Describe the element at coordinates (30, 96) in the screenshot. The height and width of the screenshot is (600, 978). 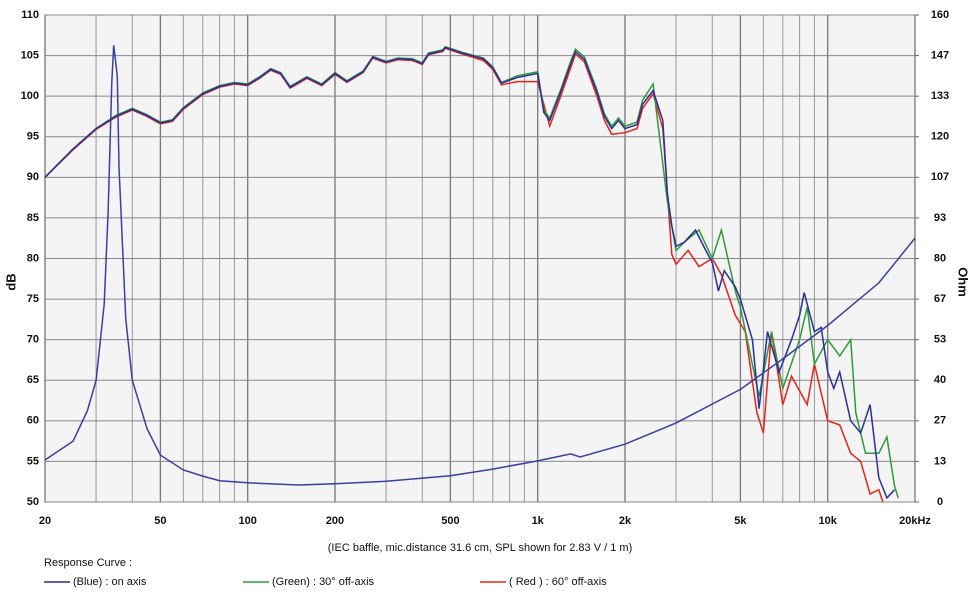
I see `y-tick-label: 100` at that location.